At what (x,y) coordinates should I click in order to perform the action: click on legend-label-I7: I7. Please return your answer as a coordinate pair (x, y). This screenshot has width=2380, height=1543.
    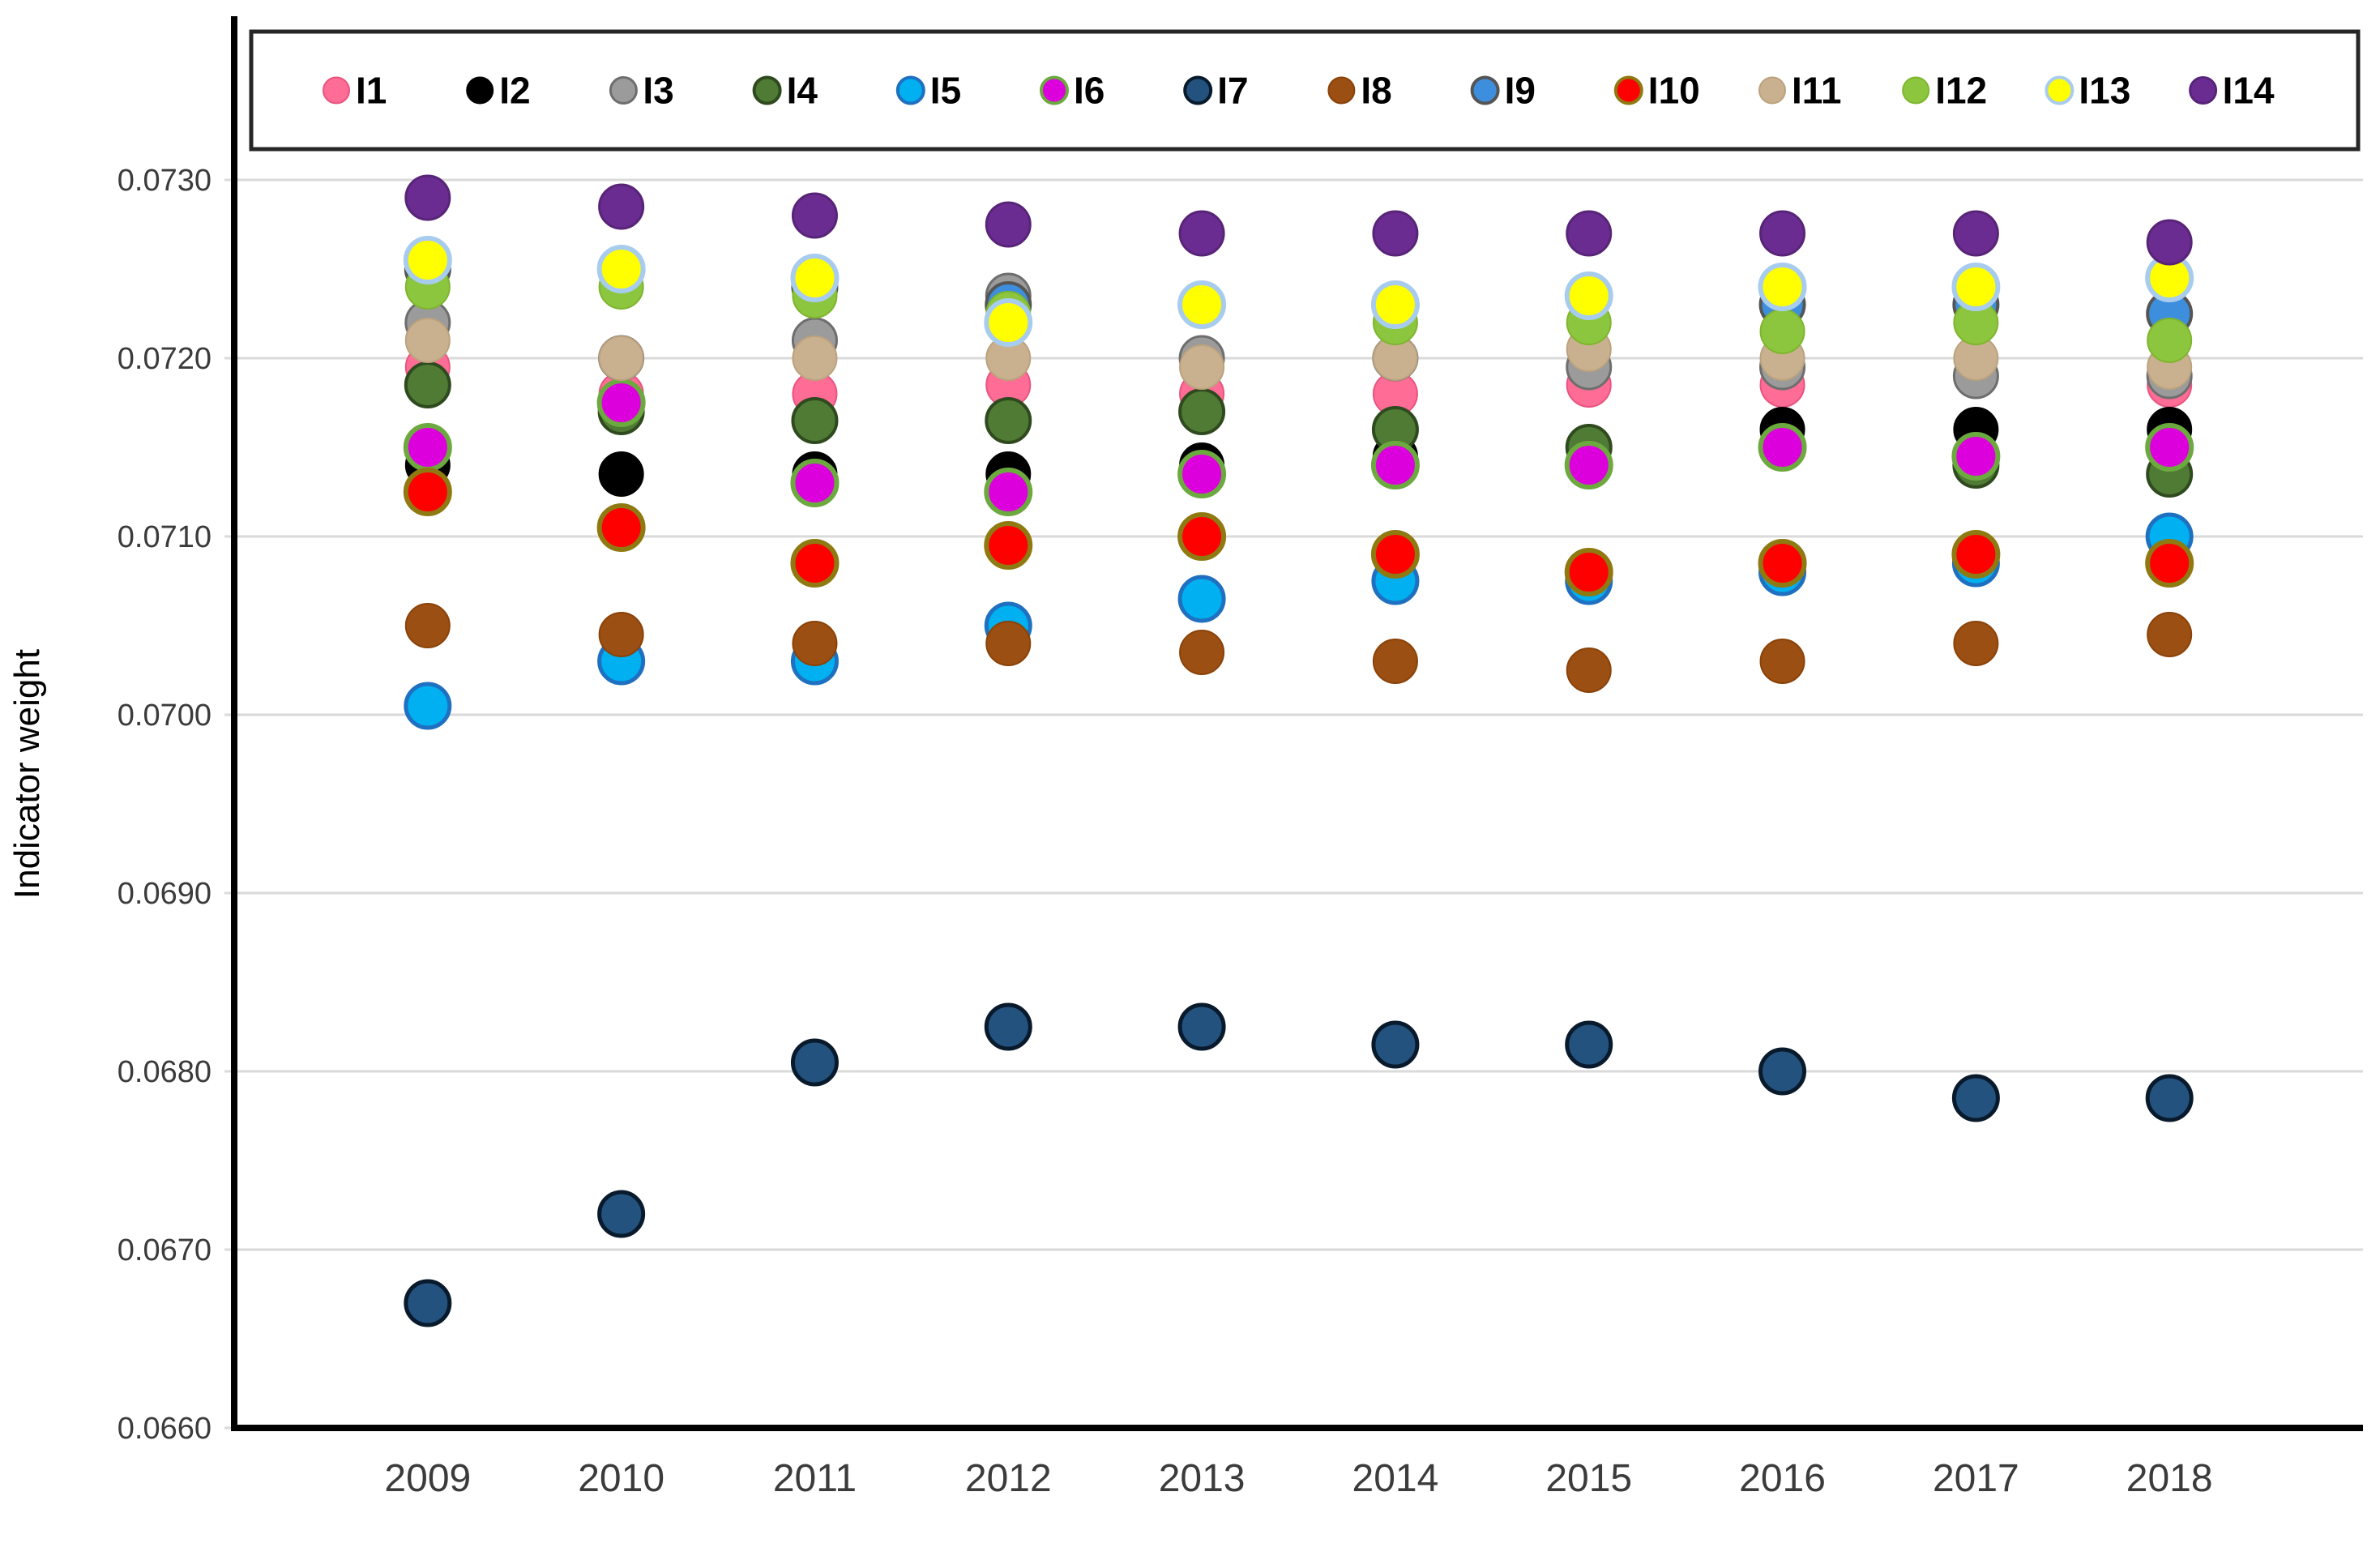
    Looking at the image, I should click on (1232, 91).